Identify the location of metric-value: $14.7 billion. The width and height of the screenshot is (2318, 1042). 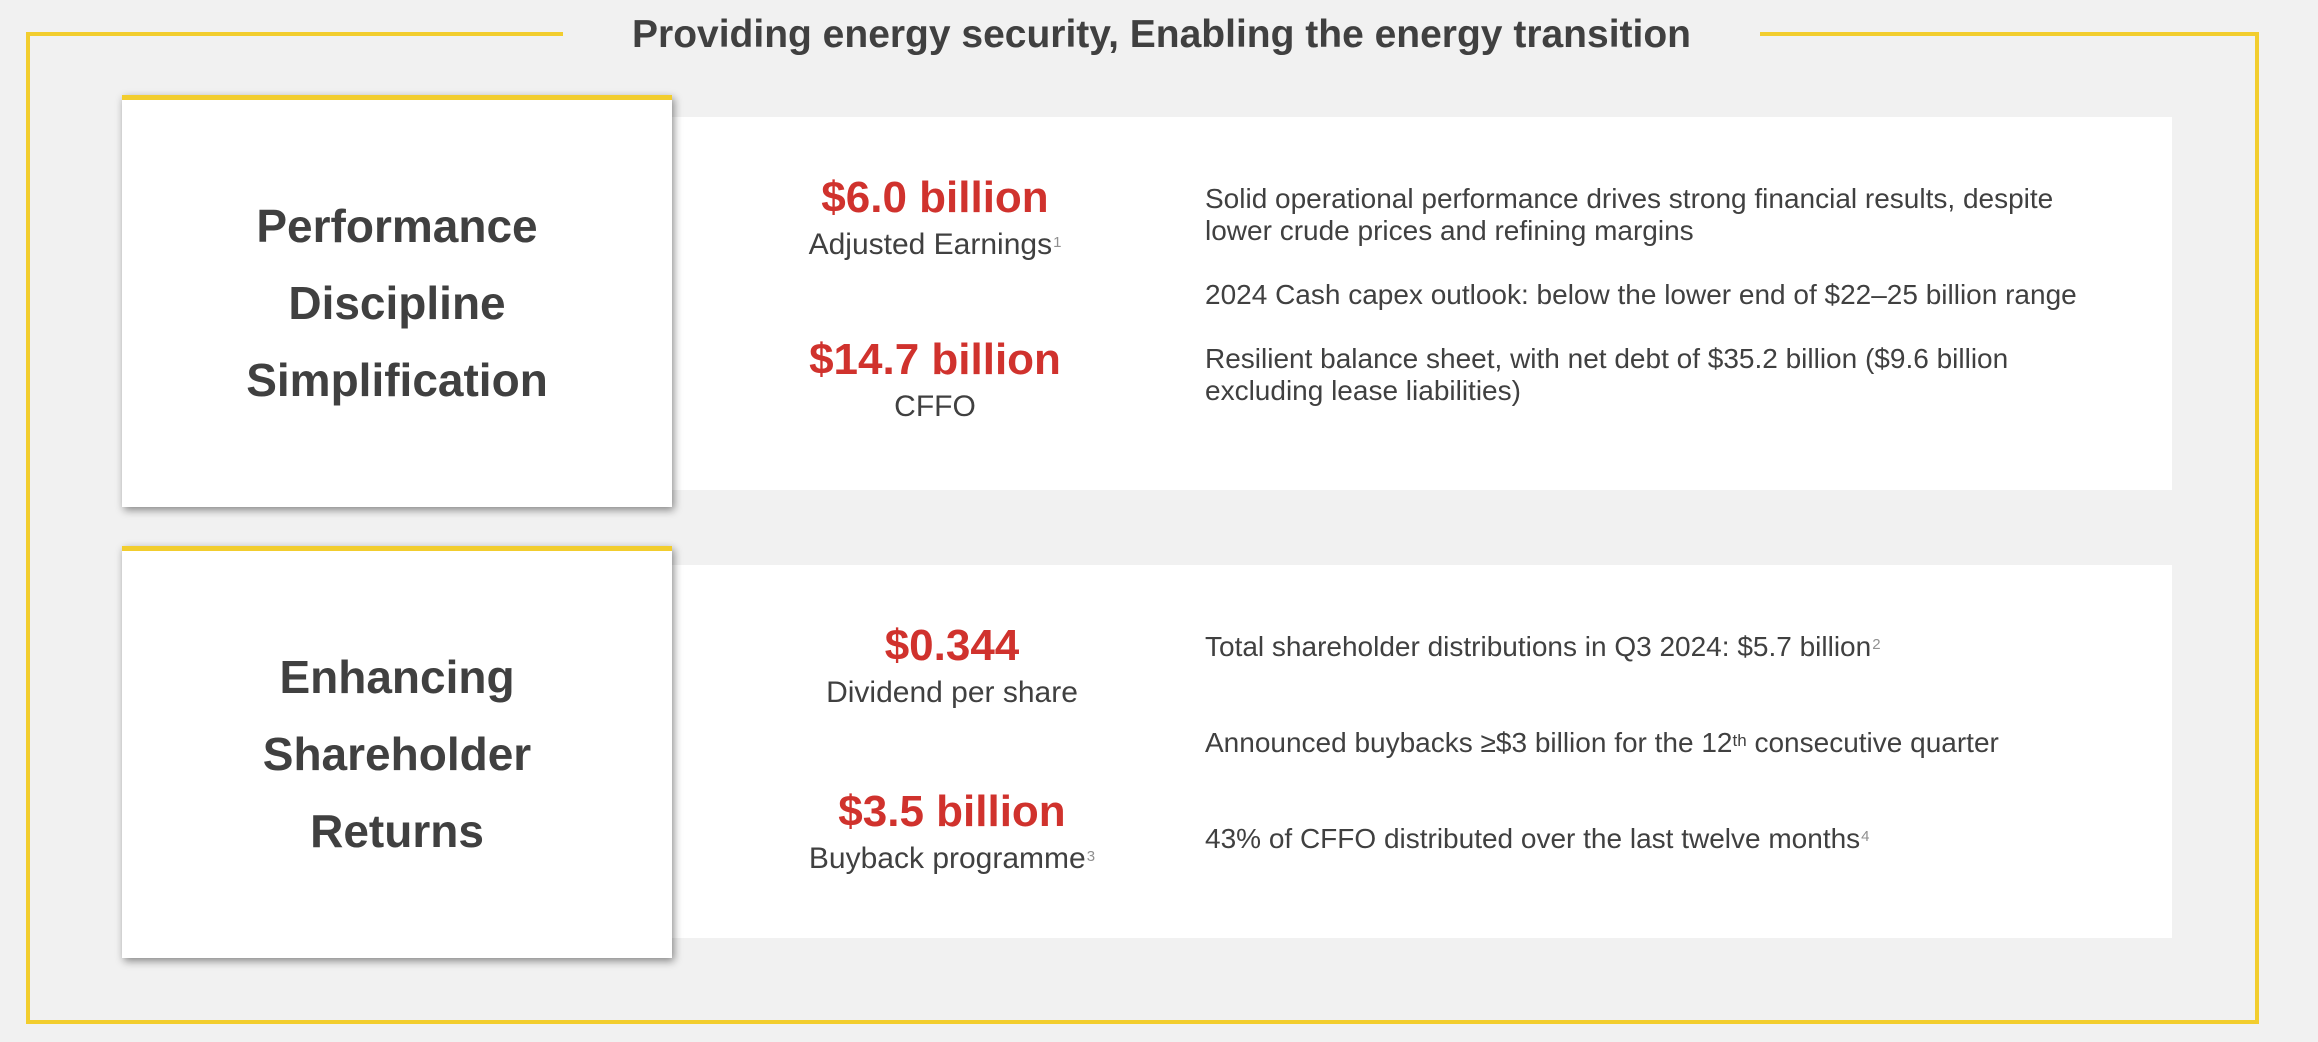
(935, 359).